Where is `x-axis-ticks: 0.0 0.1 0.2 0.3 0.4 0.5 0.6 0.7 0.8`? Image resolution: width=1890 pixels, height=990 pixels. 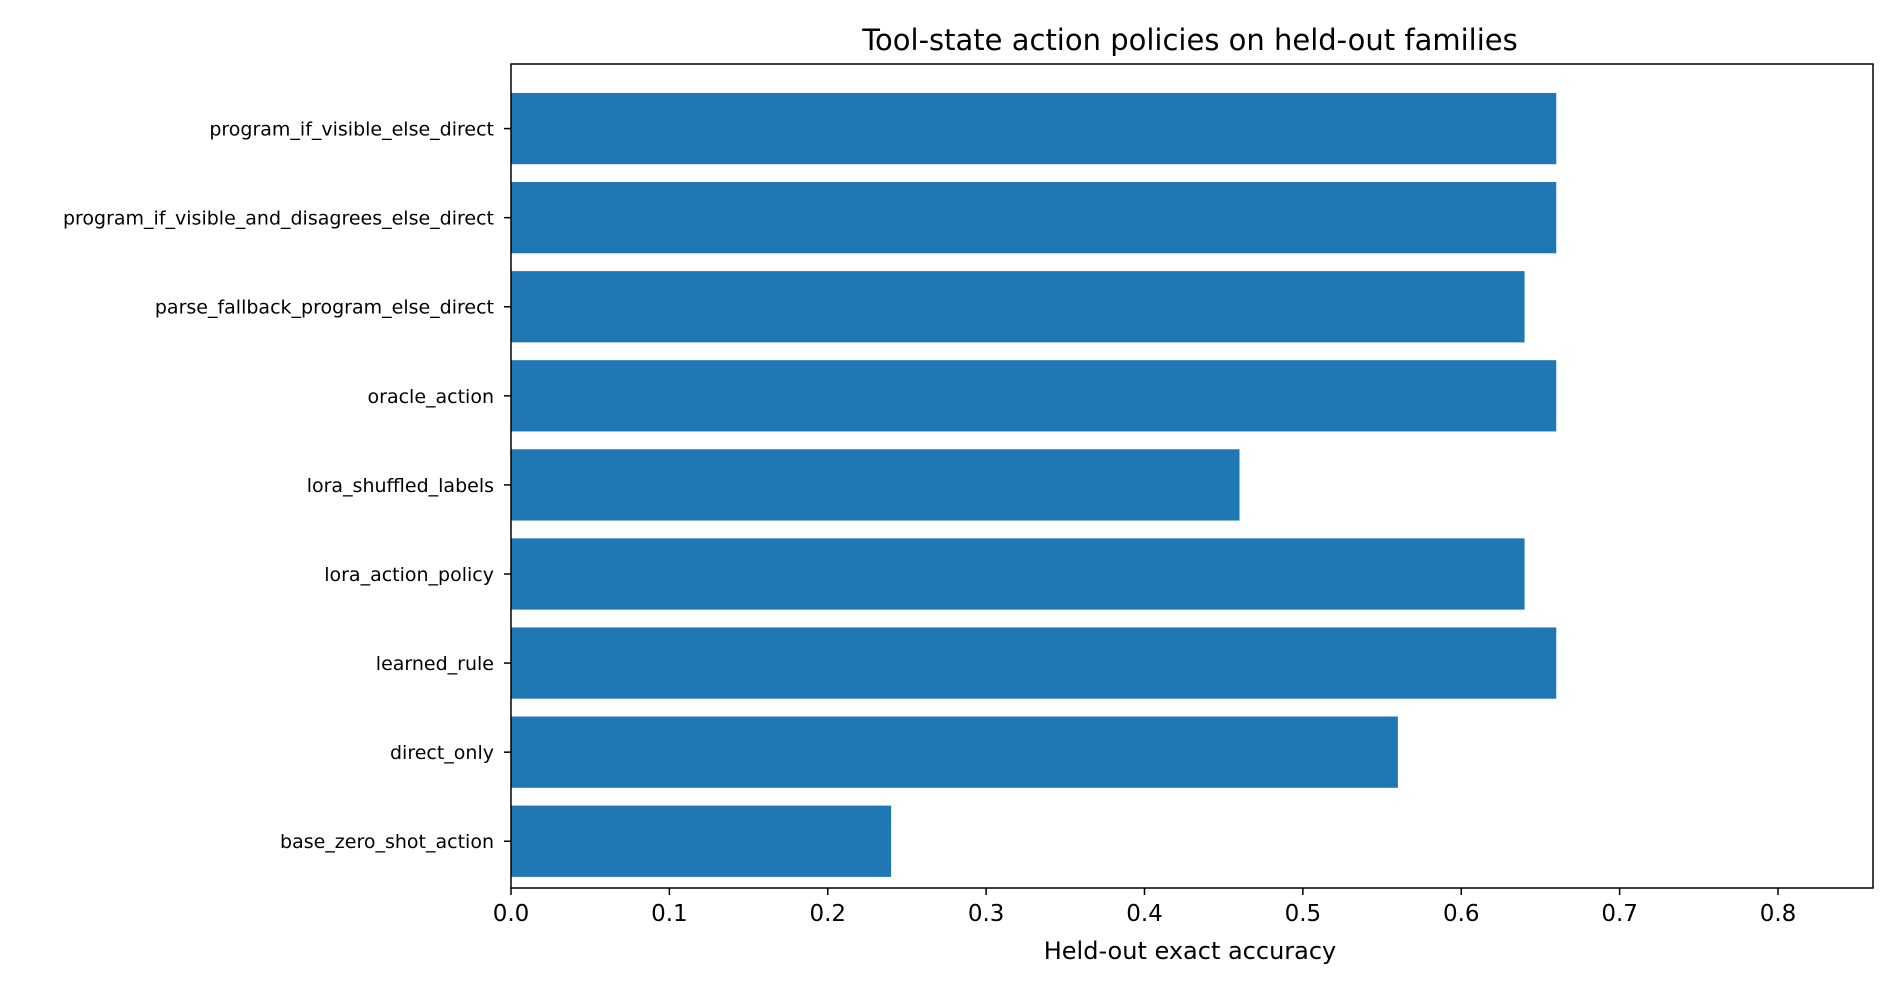
x-axis-ticks: 0.0 0.1 0.2 0.3 0.4 0.5 0.6 0.7 0.8 is located at coordinates (1145, 907).